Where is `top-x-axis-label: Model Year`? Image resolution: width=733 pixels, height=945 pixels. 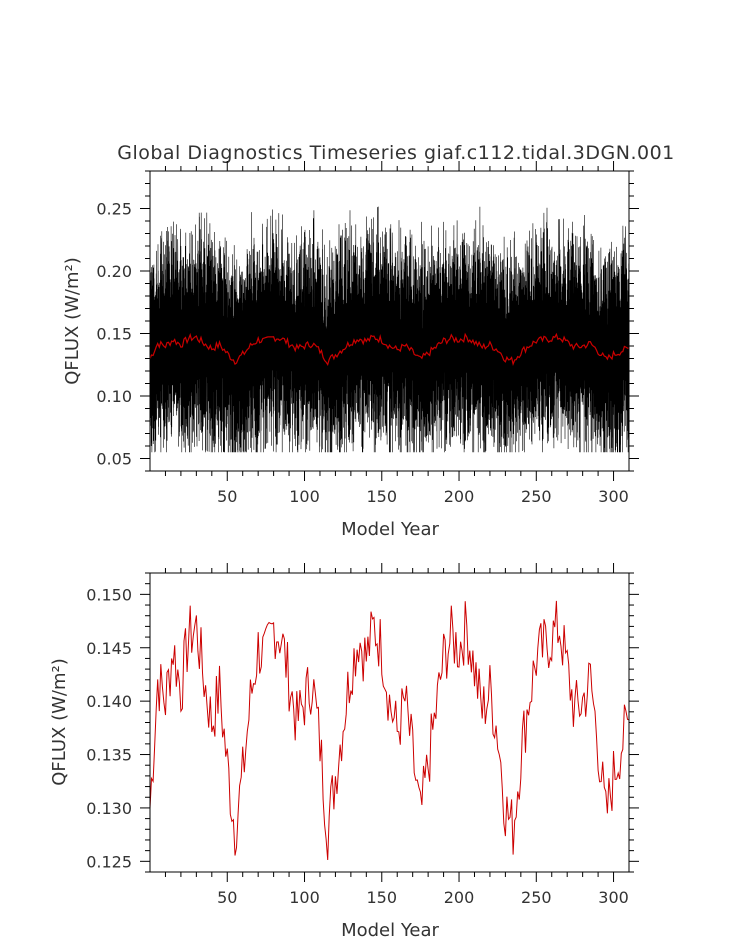 top-x-axis-label: Model Year is located at coordinates (390, 529).